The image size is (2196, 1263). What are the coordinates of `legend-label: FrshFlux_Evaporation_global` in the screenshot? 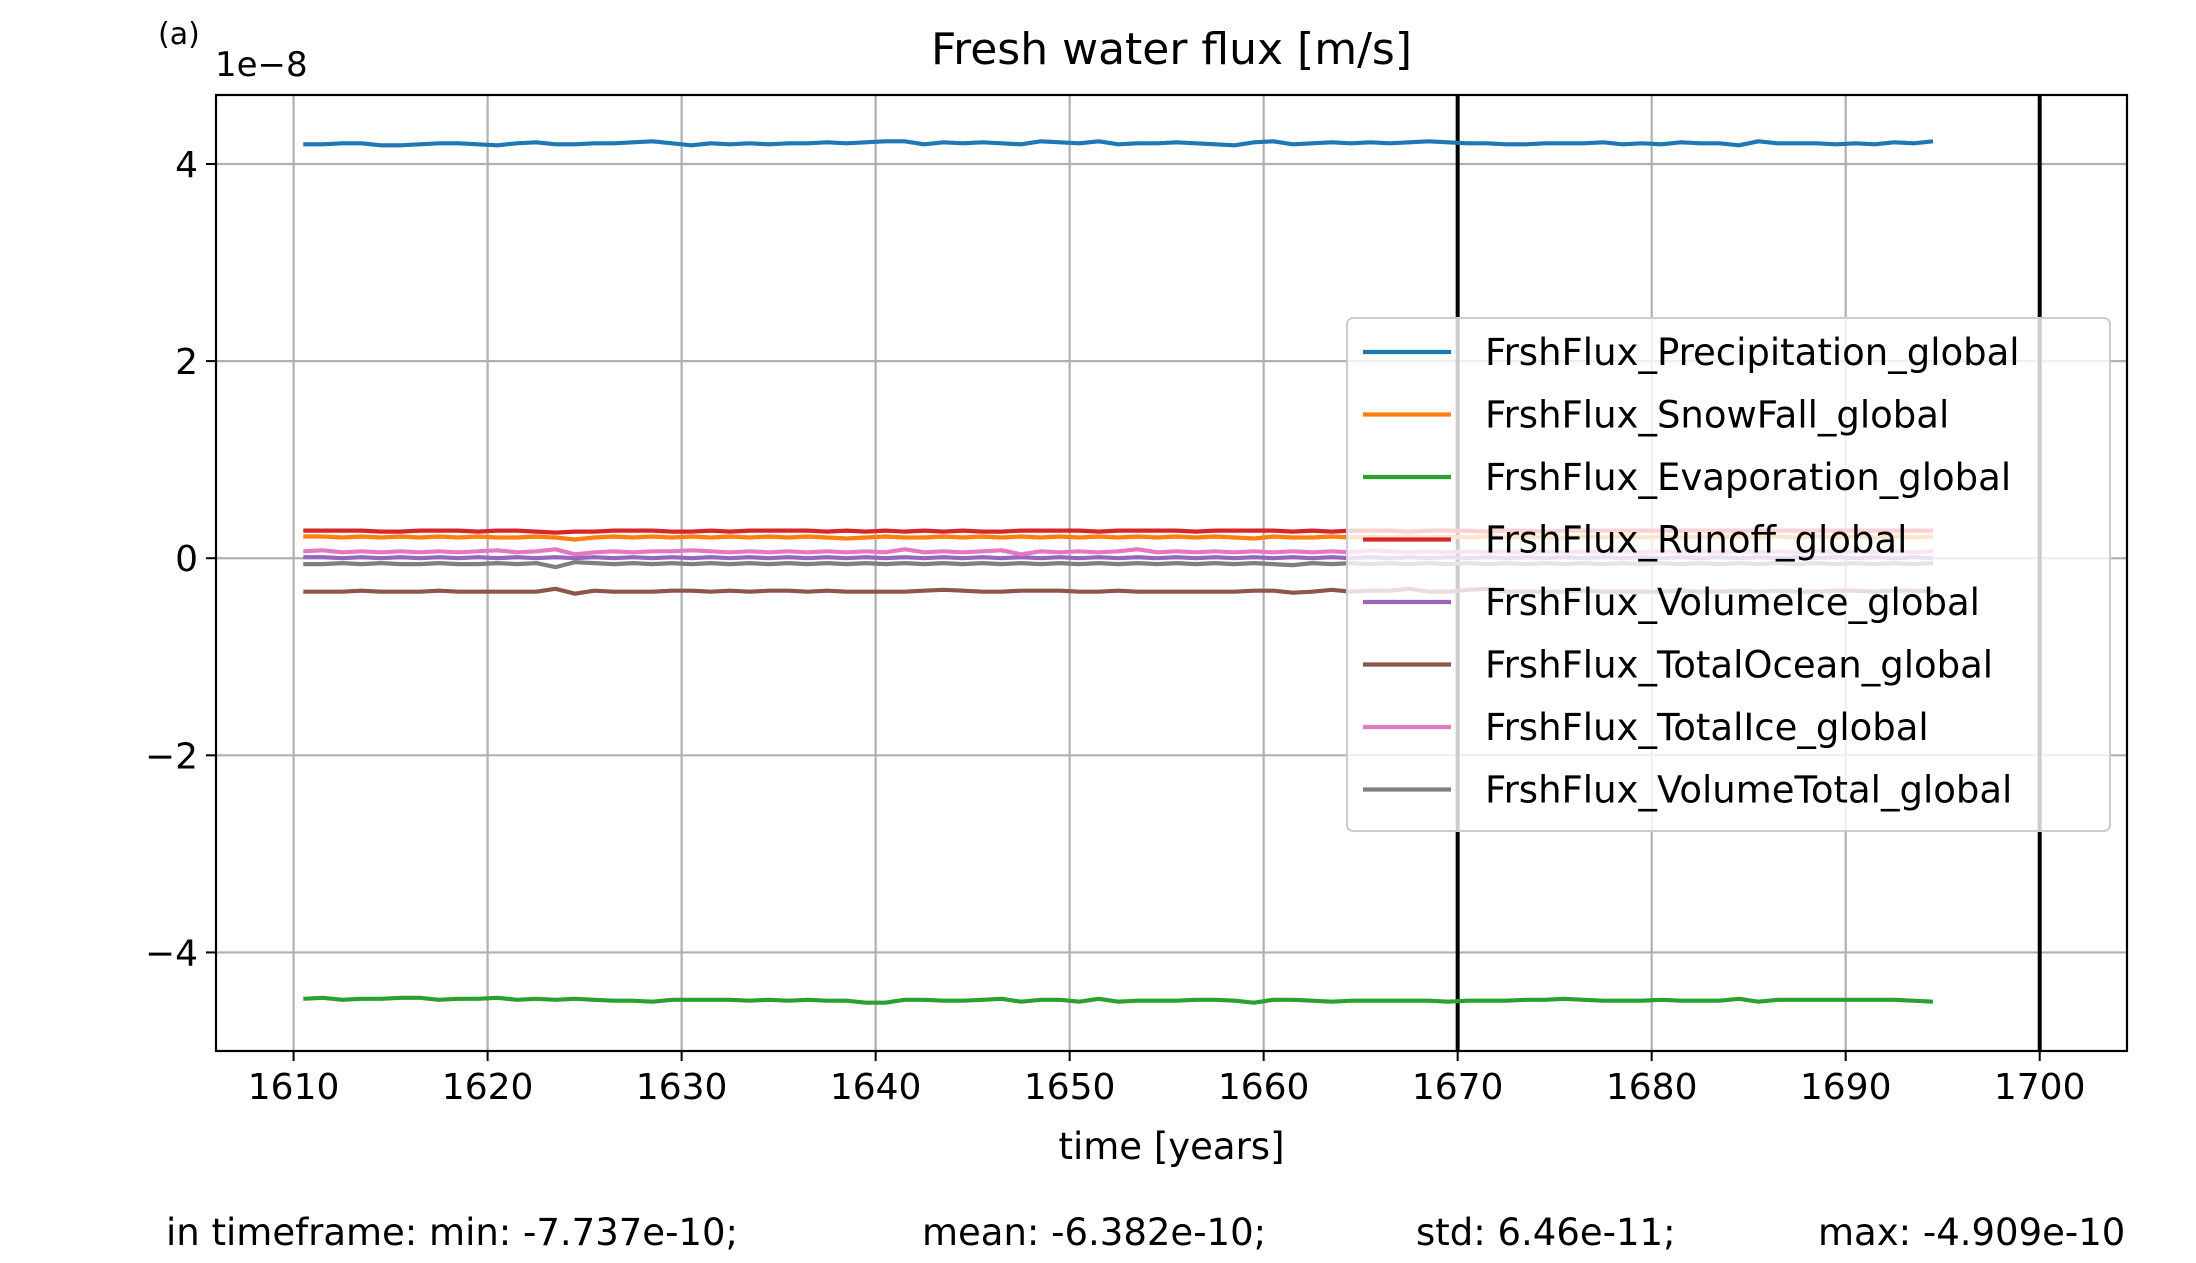 It's located at (1748, 477).